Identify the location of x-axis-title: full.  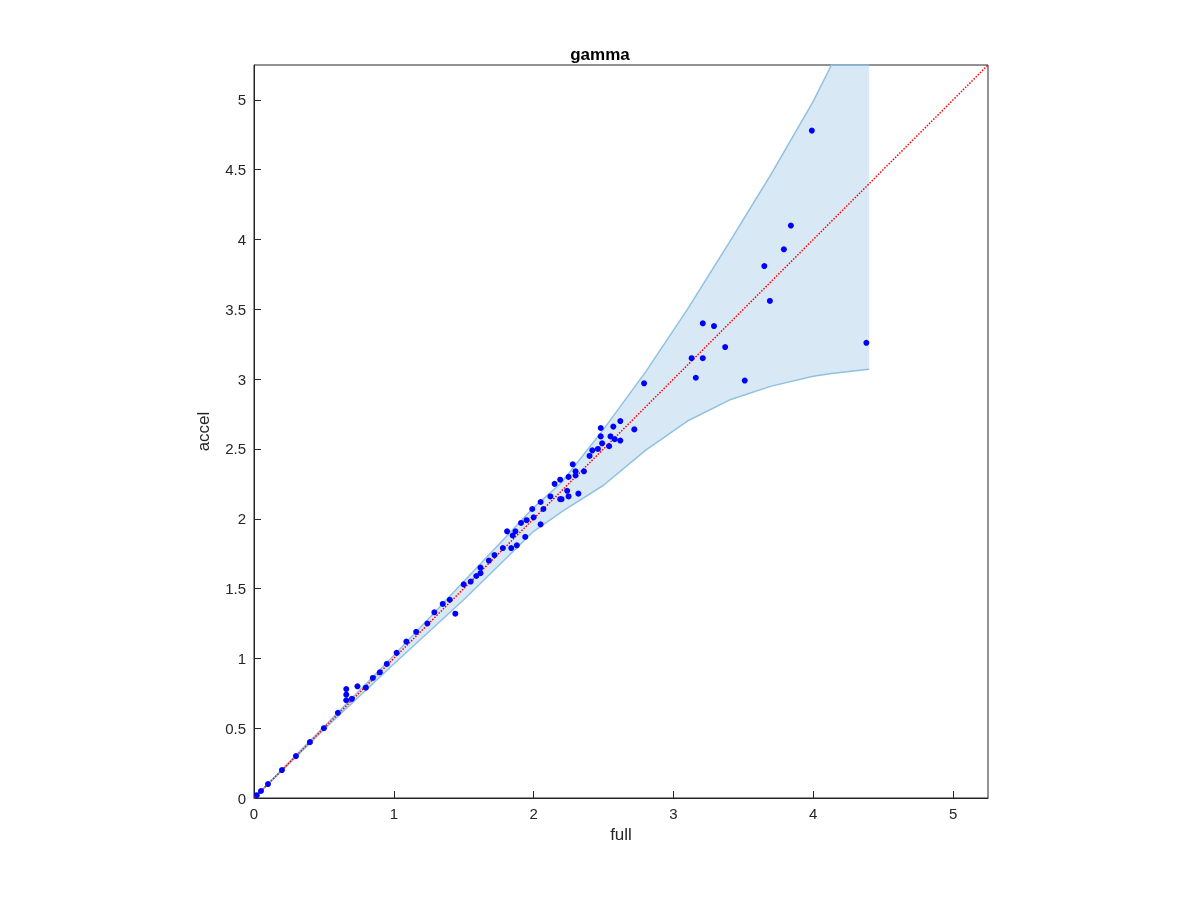
(621, 834).